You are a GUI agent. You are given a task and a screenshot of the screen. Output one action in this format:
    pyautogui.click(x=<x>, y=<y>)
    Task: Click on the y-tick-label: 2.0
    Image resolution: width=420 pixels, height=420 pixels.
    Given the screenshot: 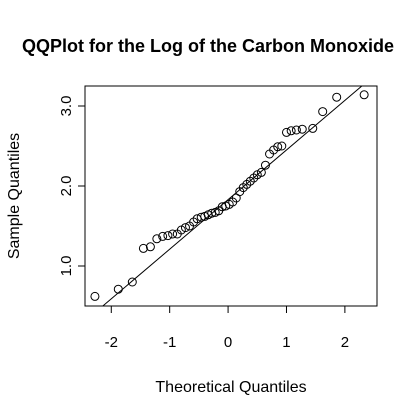 What is the action you would take?
    pyautogui.click(x=66, y=186)
    